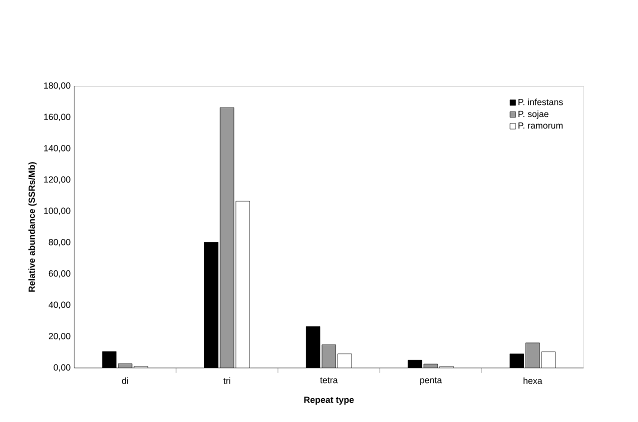 The height and width of the screenshot is (422, 638). Describe the element at coordinates (431, 381) in the screenshot. I see `x-tick-label: penta` at that location.